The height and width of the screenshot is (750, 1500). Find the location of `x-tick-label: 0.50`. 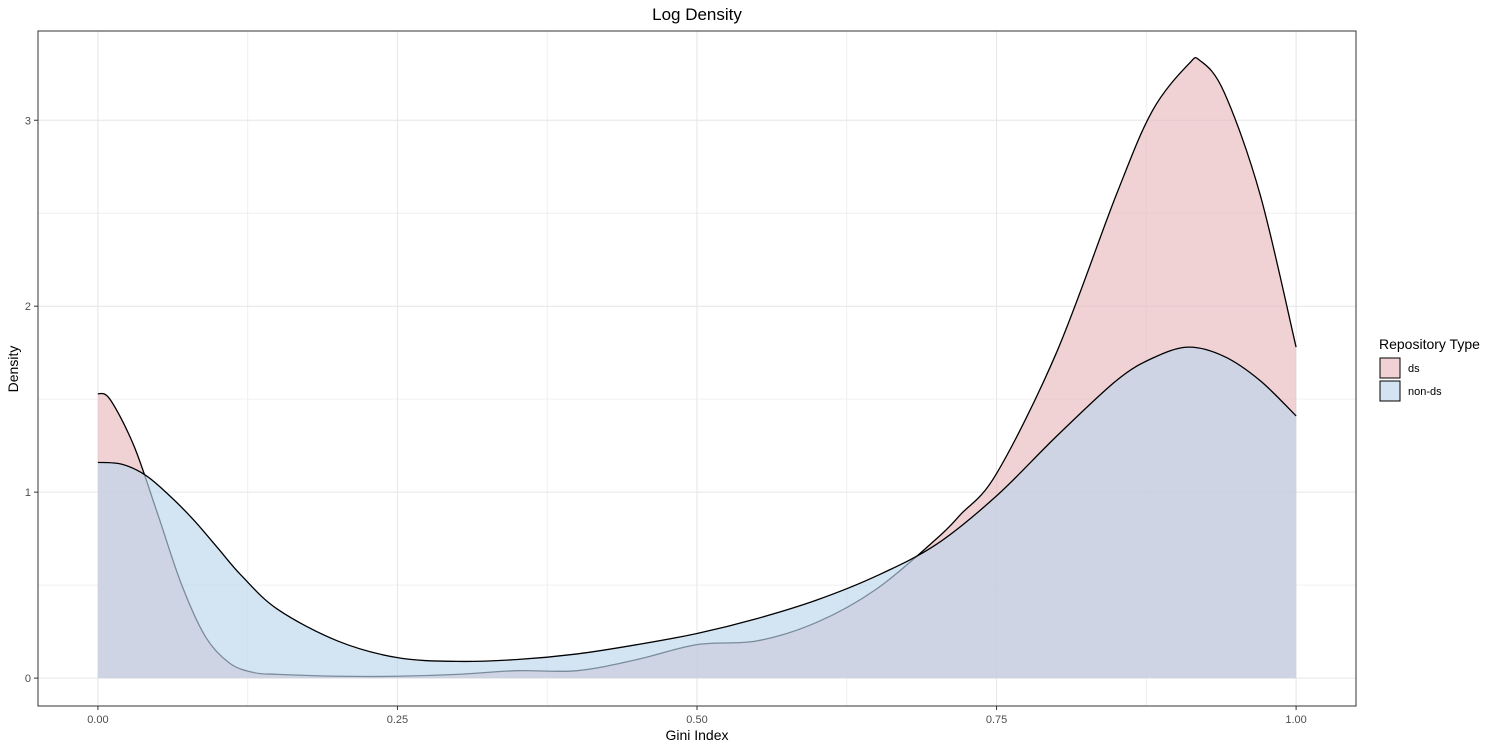

x-tick-label: 0.50 is located at coordinates (696, 720).